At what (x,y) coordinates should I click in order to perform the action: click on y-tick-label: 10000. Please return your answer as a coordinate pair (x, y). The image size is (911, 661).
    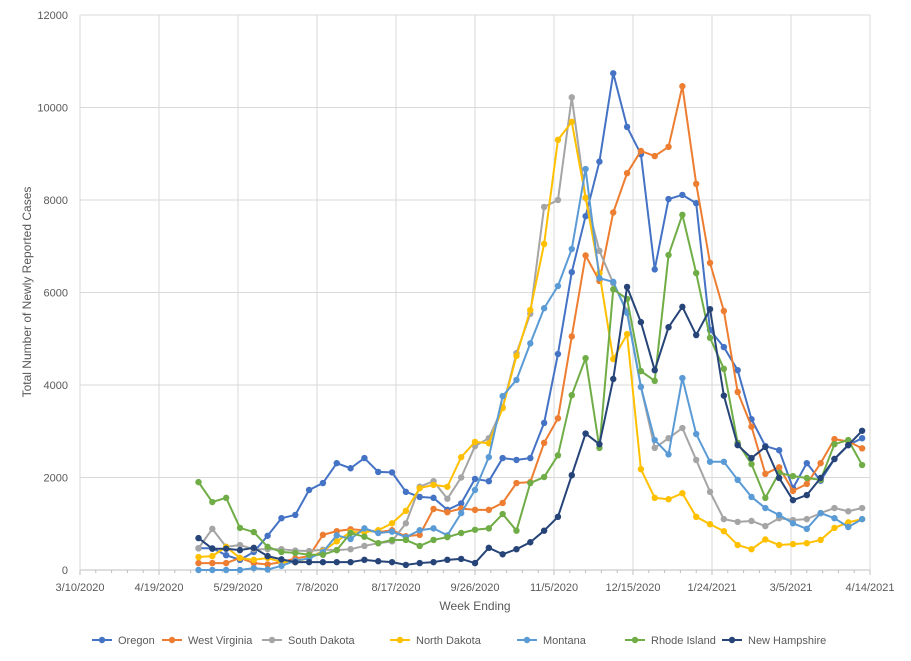
    Looking at the image, I should click on (52, 109).